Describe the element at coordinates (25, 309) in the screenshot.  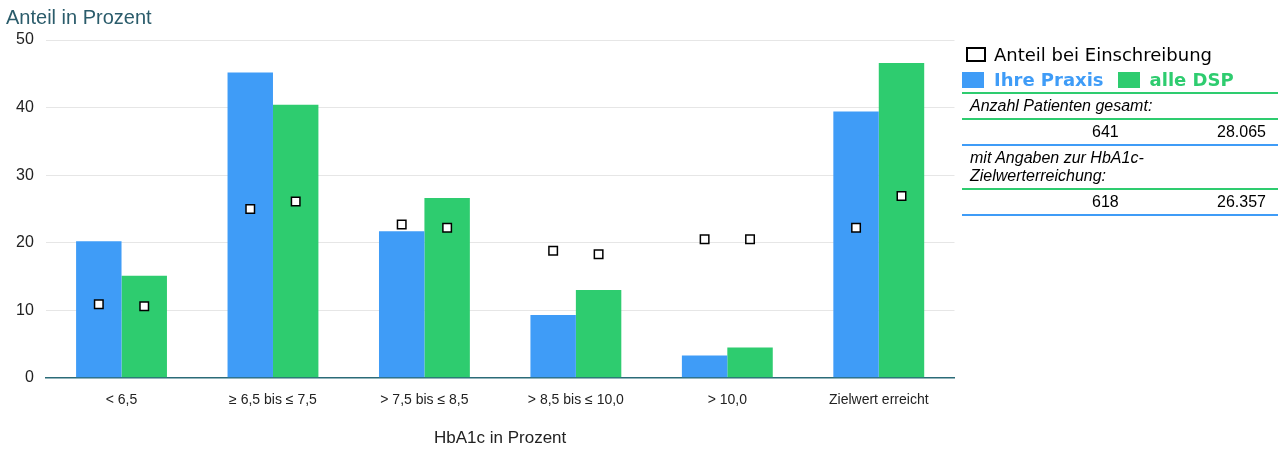
I see `y-tick-label: 10` at that location.